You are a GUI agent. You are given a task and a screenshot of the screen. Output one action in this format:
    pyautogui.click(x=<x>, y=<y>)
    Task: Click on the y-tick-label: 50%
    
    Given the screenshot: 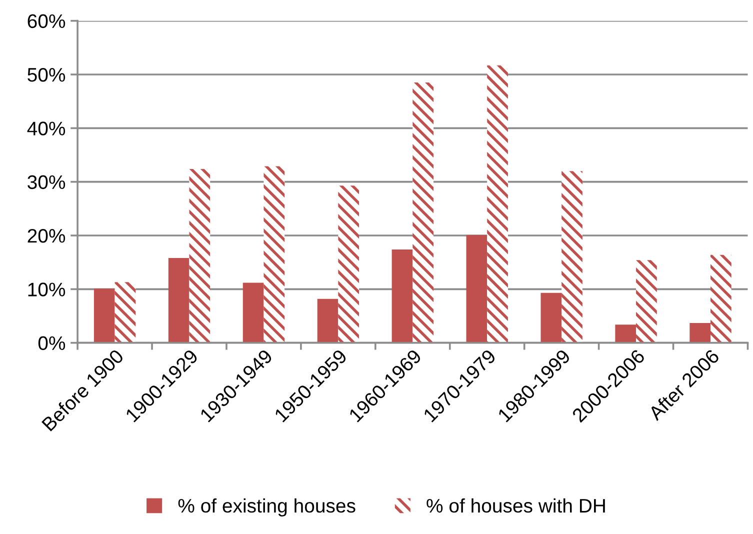 What is the action you would take?
    pyautogui.click(x=47, y=75)
    